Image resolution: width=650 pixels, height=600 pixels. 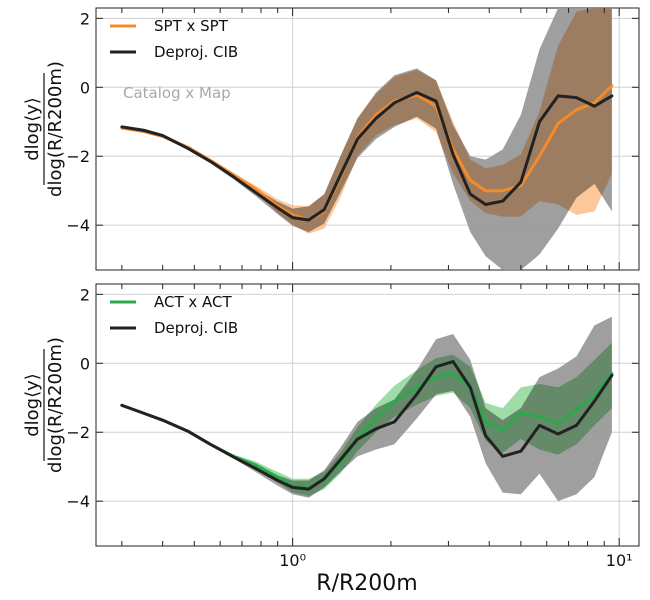 What do you see at coordinates (191, 26) in the screenshot?
I see `legend-label: SPT x SPT` at bounding box center [191, 26].